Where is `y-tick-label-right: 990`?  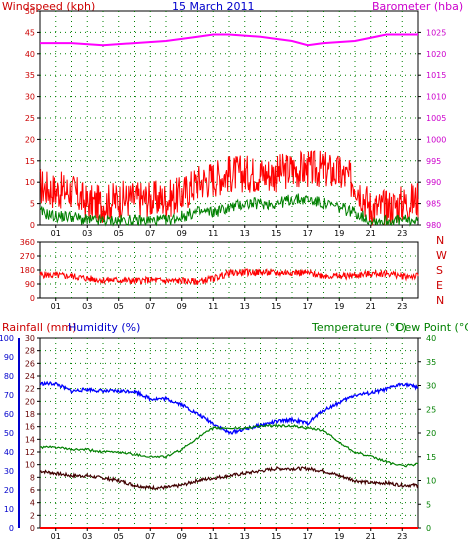
y-tick-label-right: 990 is located at coordinates (433, 182).